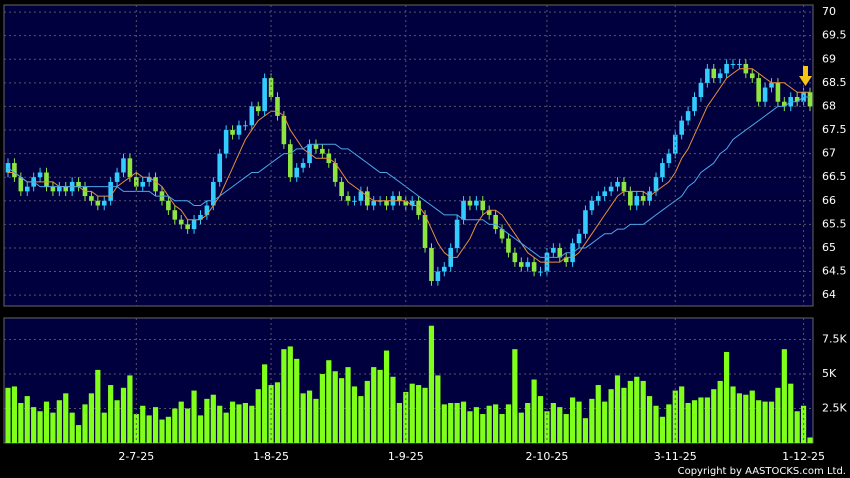 This screenshot has width=850, height=478. I want to click on copyright: Copyright by AASTOCKS.com Ltd., so click(762, 471).